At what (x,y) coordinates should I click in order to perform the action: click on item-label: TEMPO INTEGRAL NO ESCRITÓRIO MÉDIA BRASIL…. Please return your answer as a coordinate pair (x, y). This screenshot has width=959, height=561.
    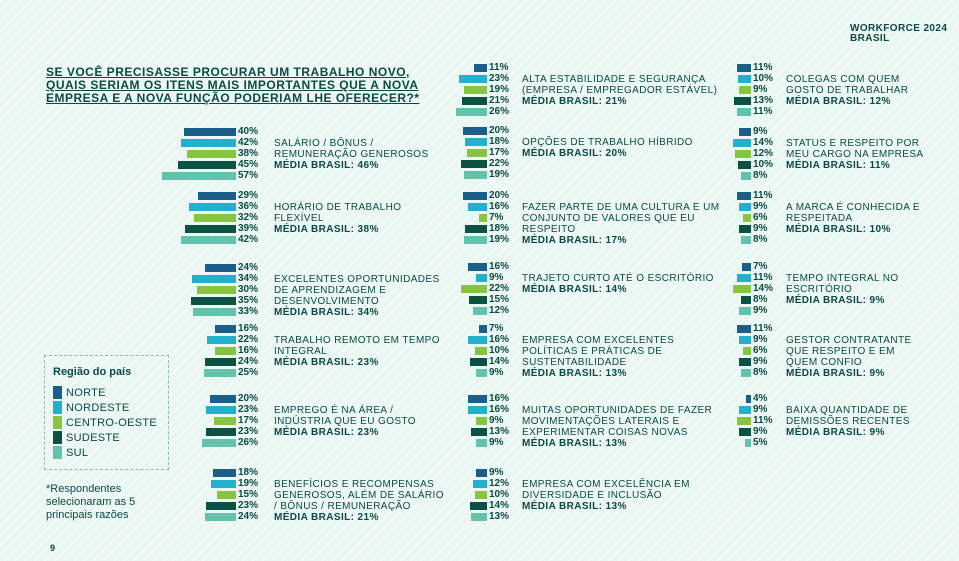
    Looking at the image, I should click on (856, 289).